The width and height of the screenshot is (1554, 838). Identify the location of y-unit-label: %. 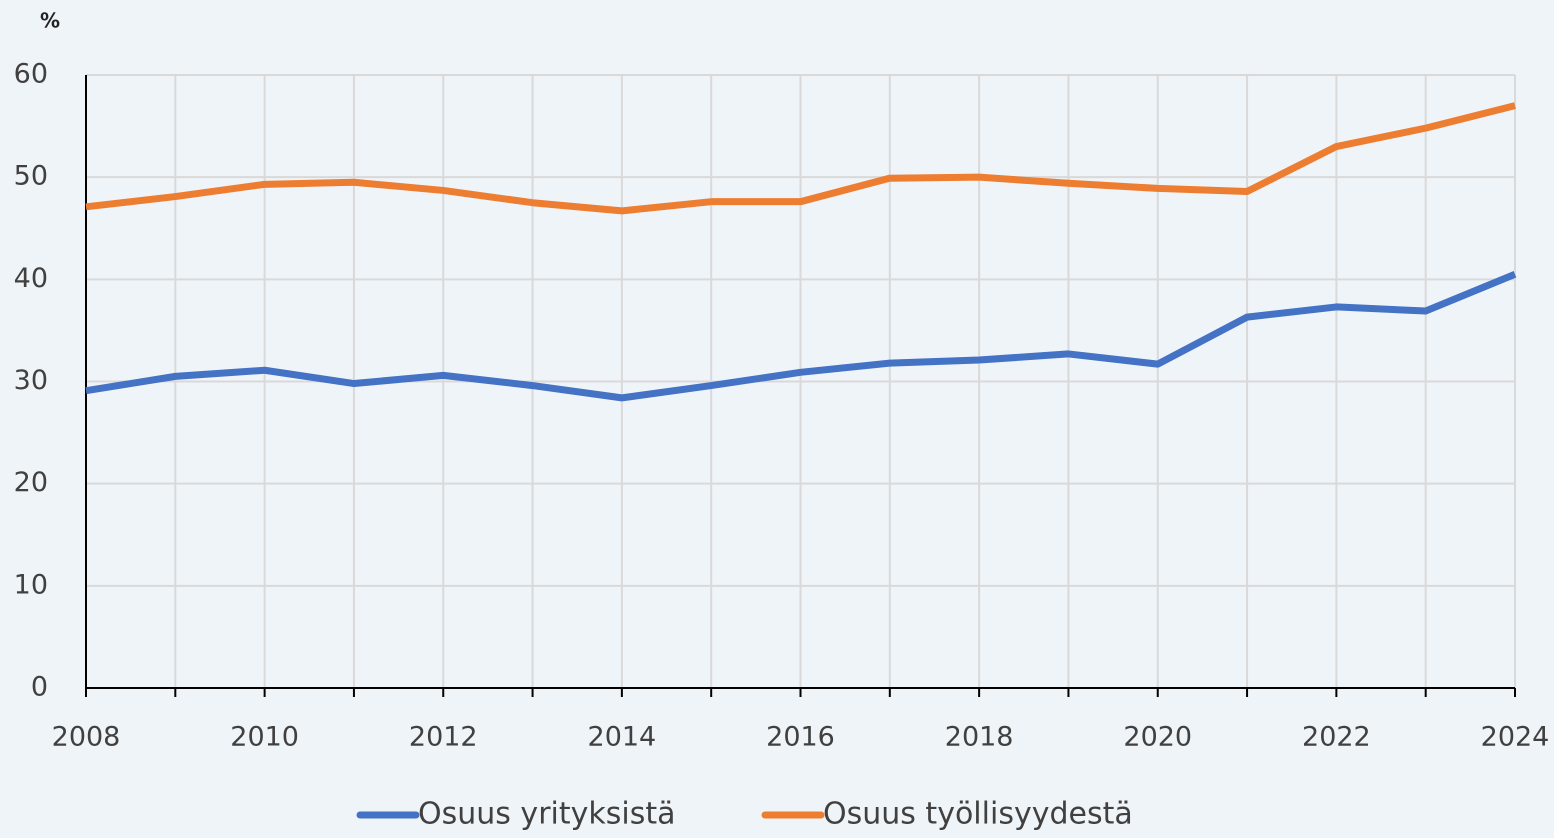
(50, 21).